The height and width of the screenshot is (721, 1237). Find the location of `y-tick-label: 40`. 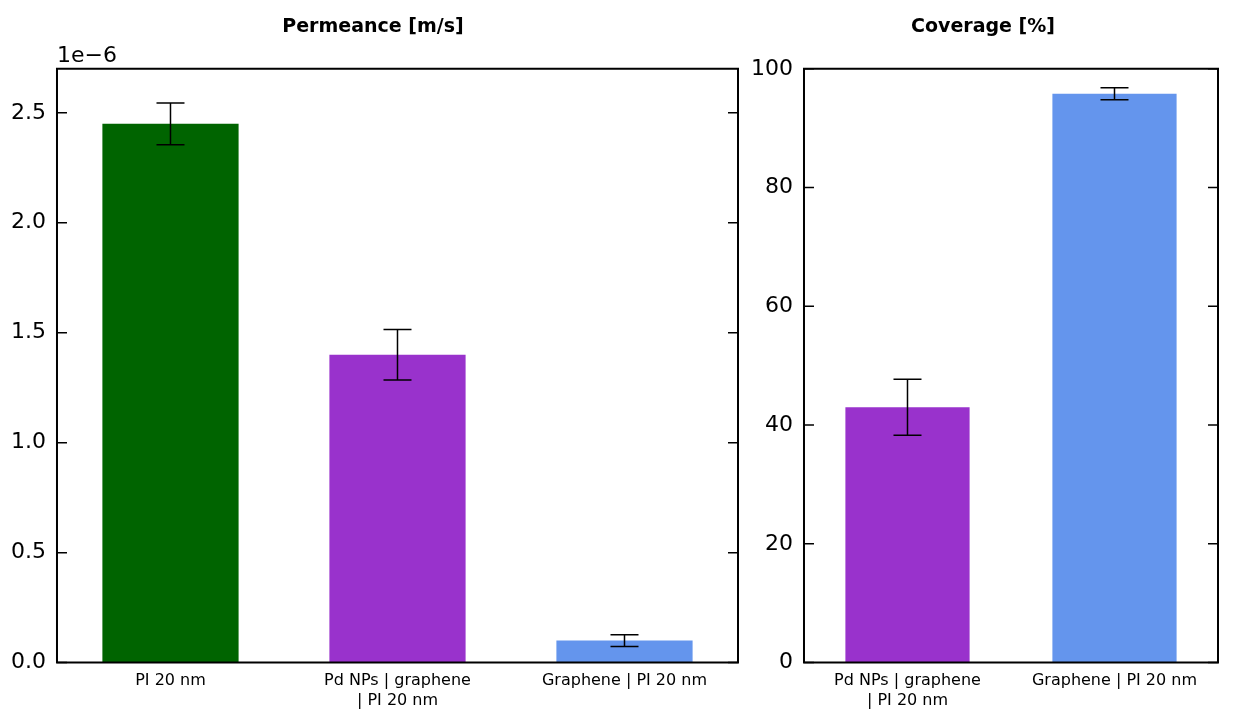

y-tick-label: 40 is located at coordinates (778, 423).